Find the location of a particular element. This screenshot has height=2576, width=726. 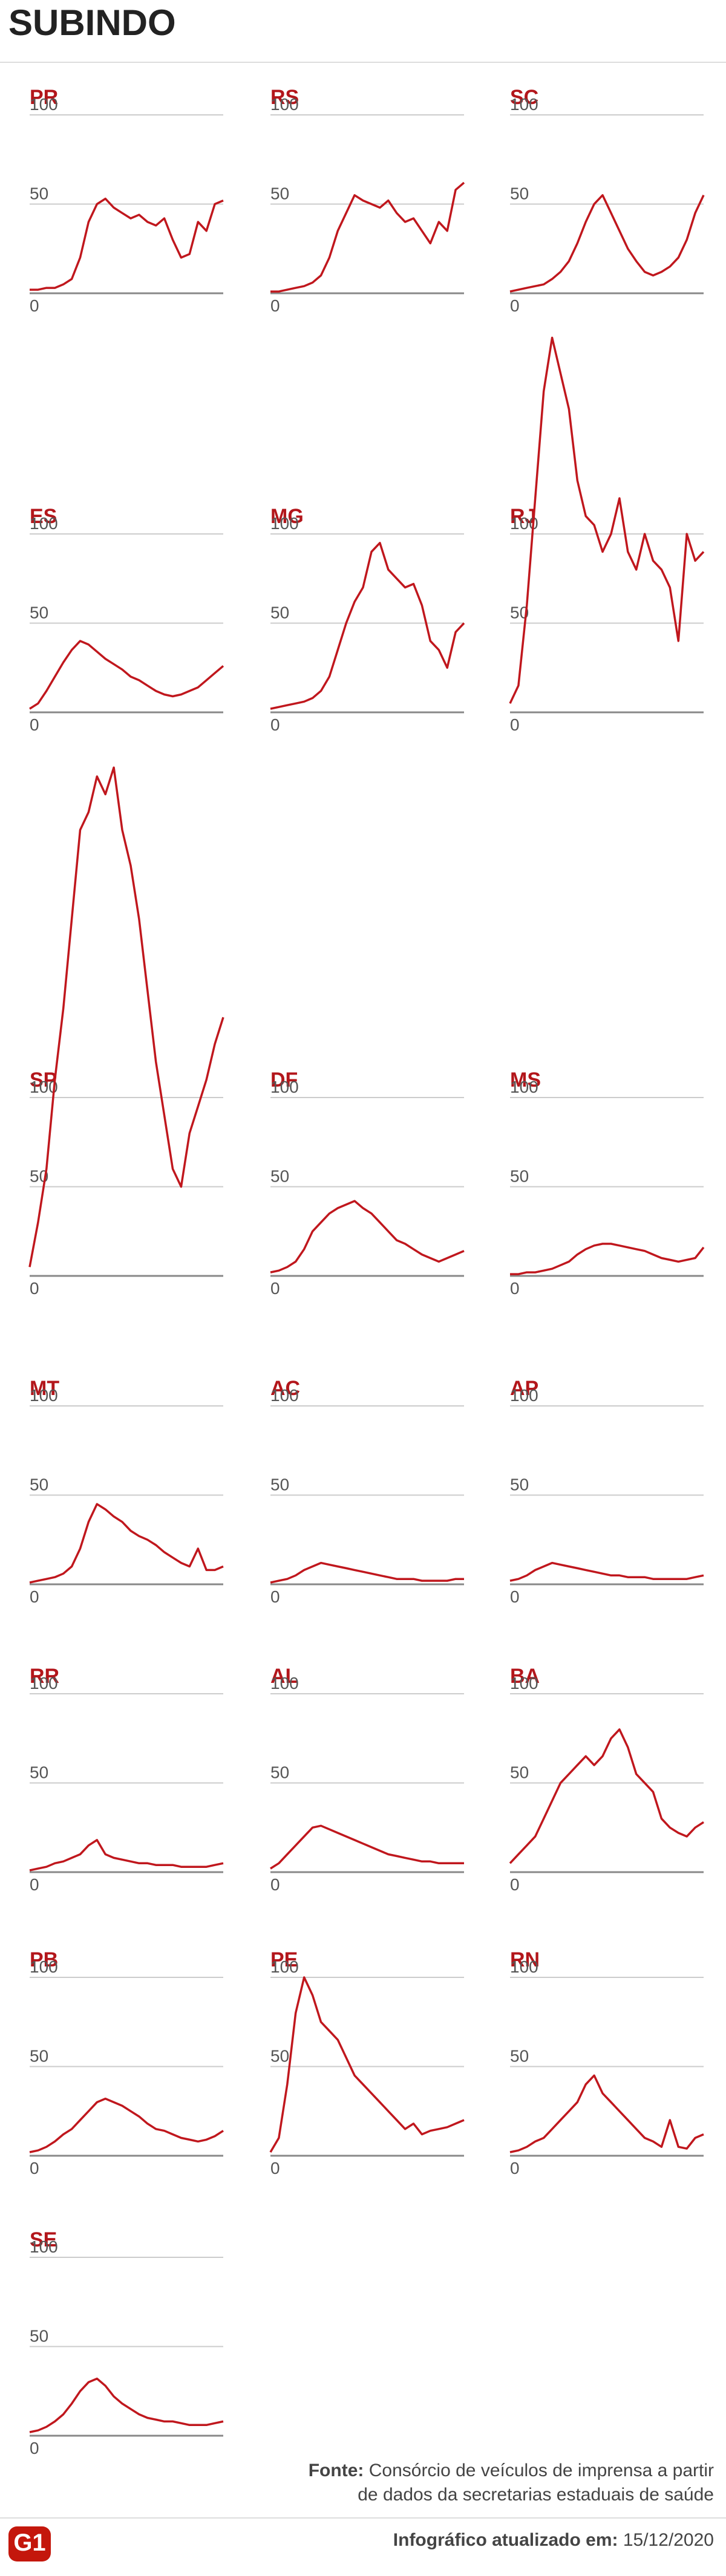

panel-title: RS is located at coordinates (284, 97).